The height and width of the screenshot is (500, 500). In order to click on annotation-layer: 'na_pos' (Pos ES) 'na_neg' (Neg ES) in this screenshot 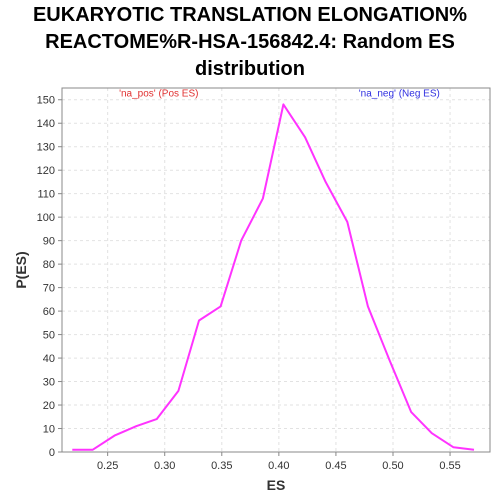, I will do `click(279, 94)`.